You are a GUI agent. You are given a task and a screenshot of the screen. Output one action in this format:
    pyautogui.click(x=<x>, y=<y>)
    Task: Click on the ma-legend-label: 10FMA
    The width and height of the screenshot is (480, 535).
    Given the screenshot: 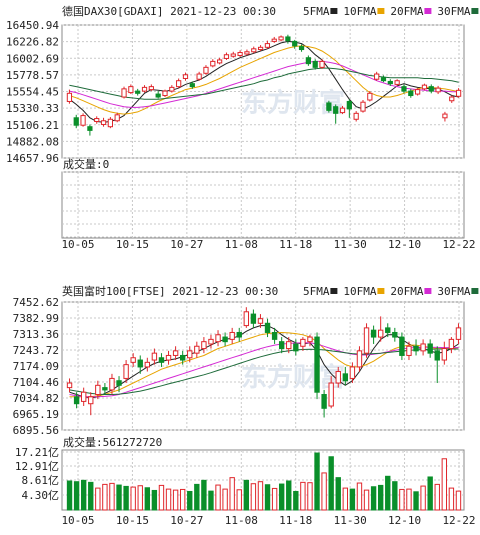 What is the action you would take?
    pyautogui.click(x=359, y=291)
    